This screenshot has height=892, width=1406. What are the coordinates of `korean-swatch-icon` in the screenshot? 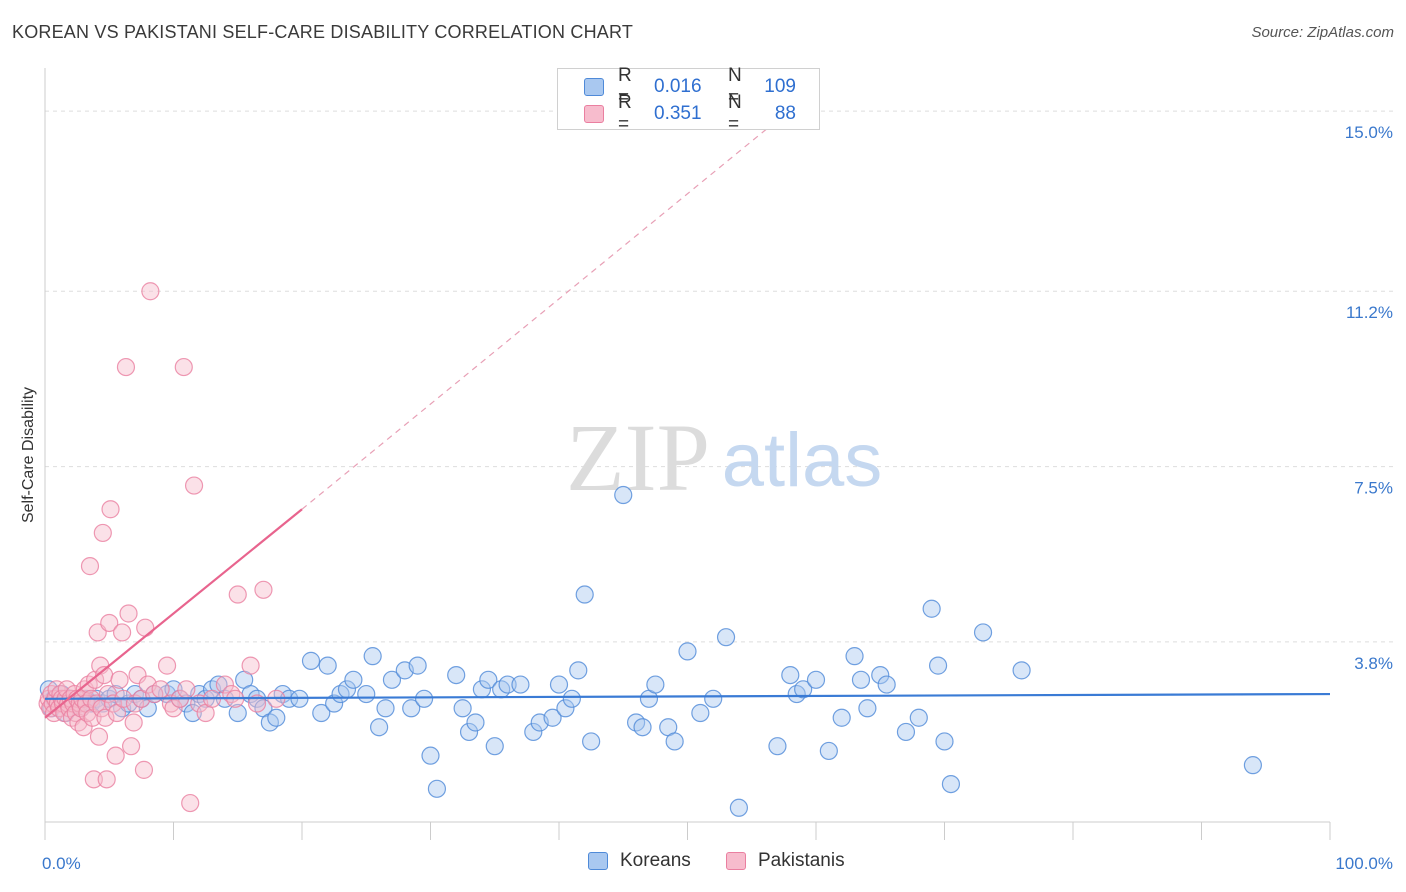 It's located at (594, 87).